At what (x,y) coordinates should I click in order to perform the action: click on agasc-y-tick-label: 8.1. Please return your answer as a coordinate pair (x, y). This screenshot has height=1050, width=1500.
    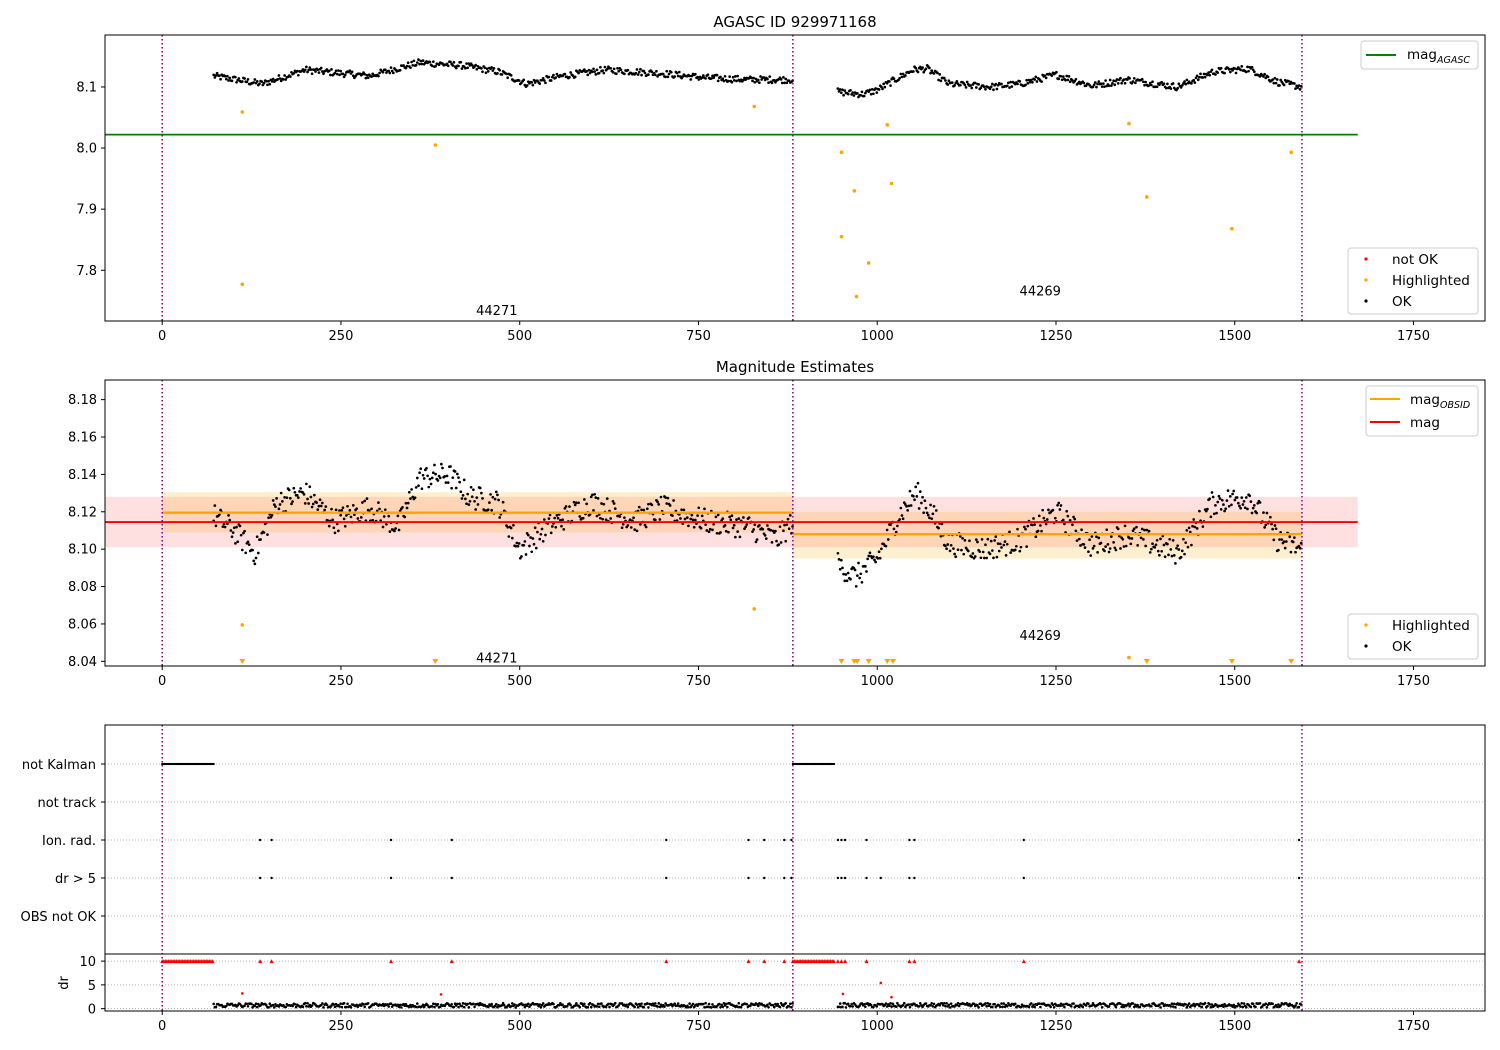
    Looking at the image, I should click on (86, 87).